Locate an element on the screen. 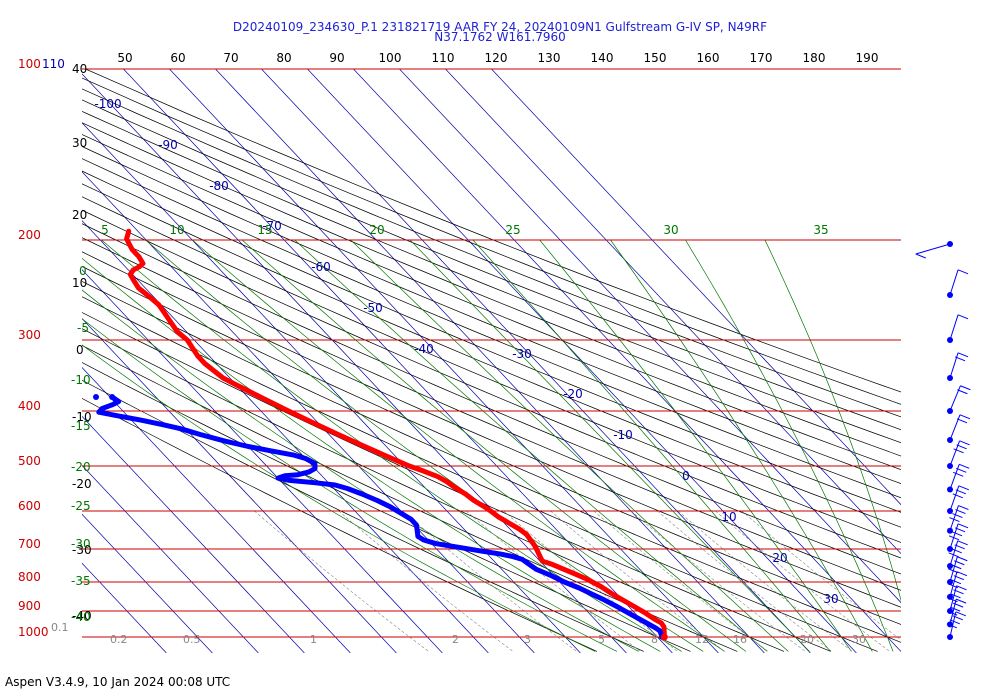  isotherm-label: -20 is located at coordinates (573, 394).